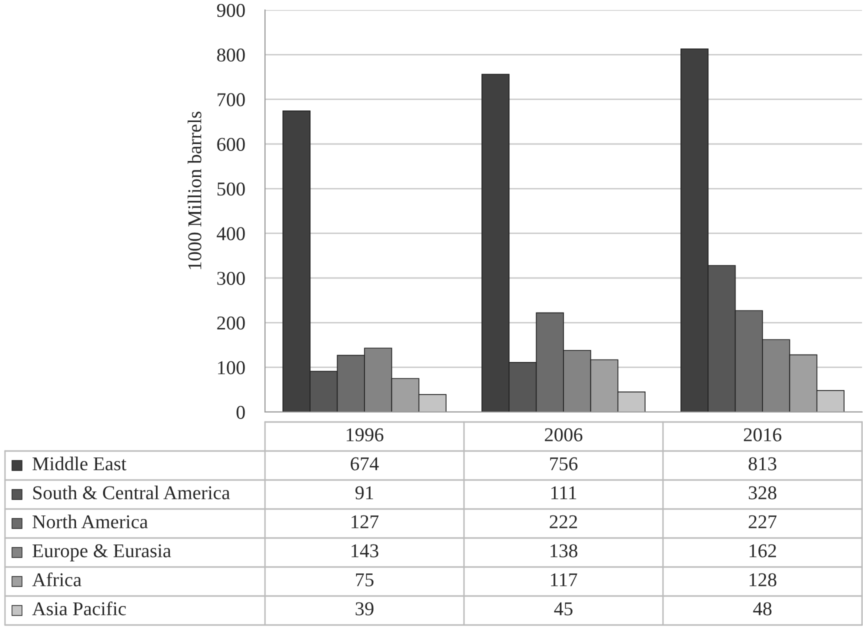 The width and height of the screenshot is (863, 634). What do you see at coordinates (365, 551) in the screenshot?
I see `data-label: 143` at bounding box center [365, 551].